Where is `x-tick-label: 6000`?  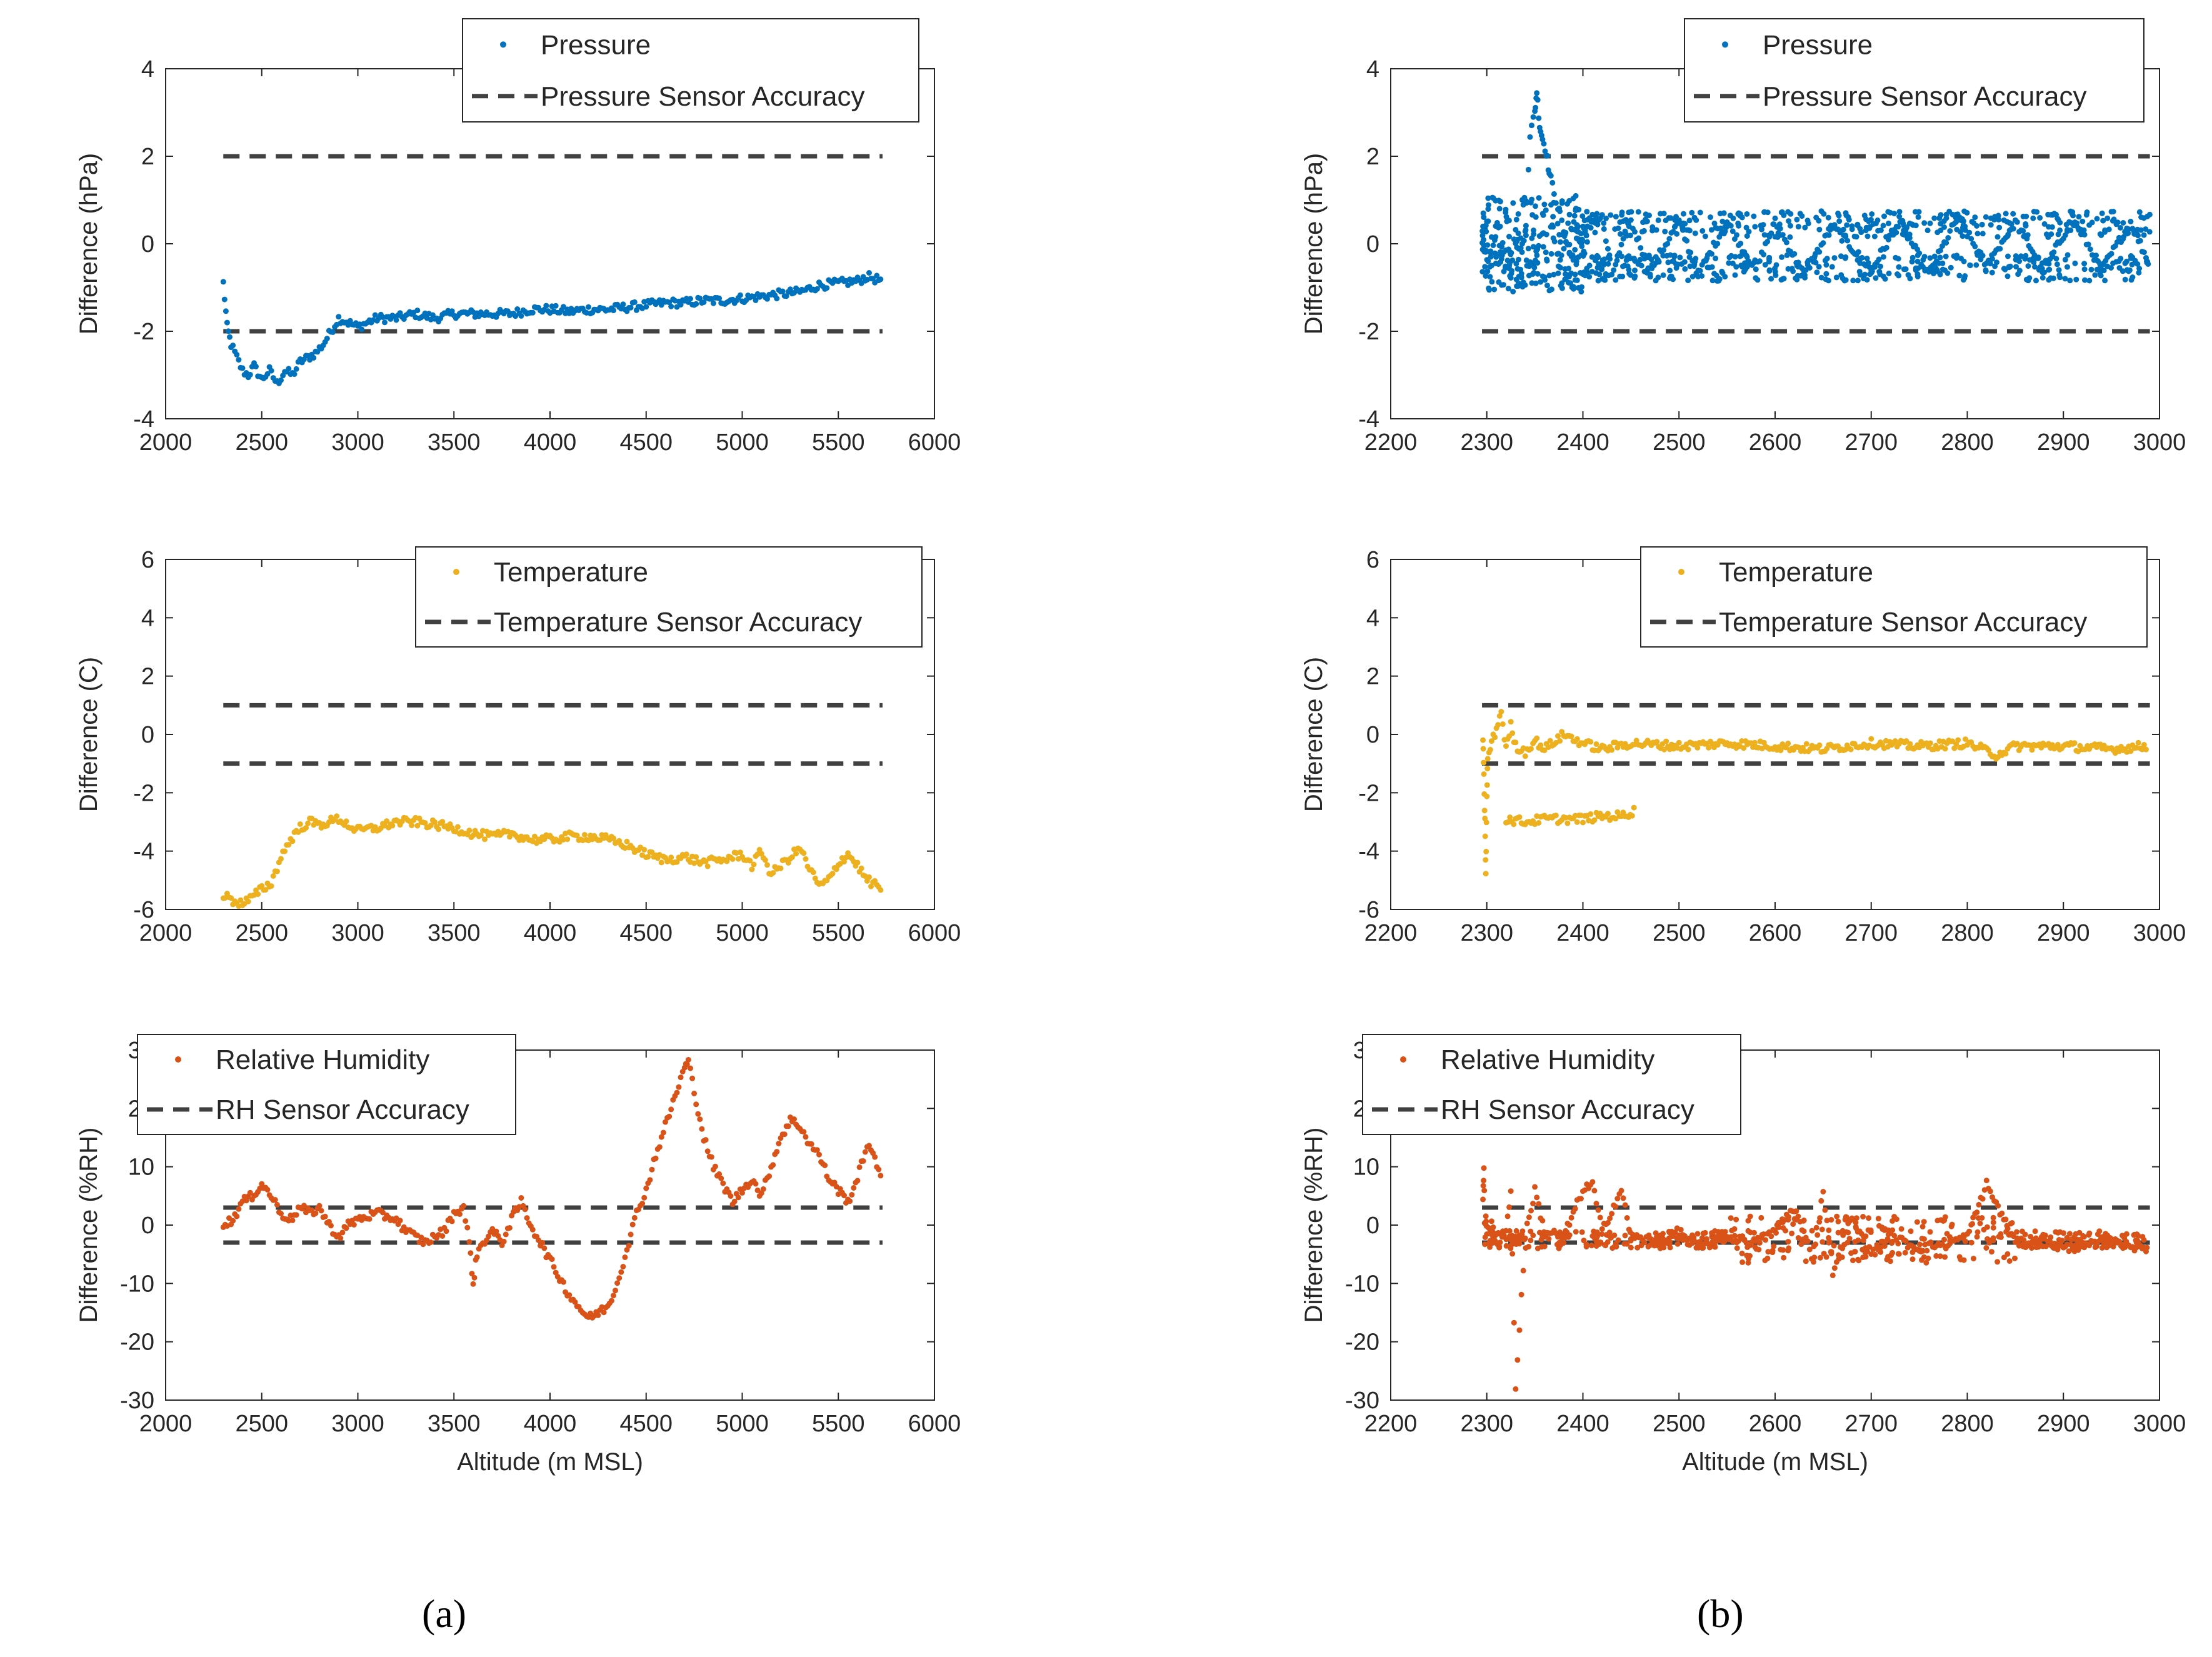 x-tick-label: 6000 is located at coordinates (934, 933).